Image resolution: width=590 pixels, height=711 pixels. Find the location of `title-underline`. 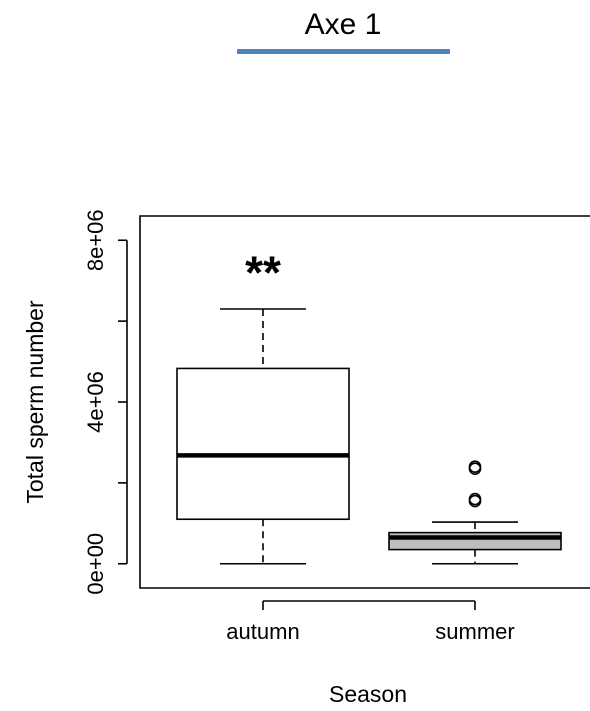

title-underline is located at coordinates (343, 51).